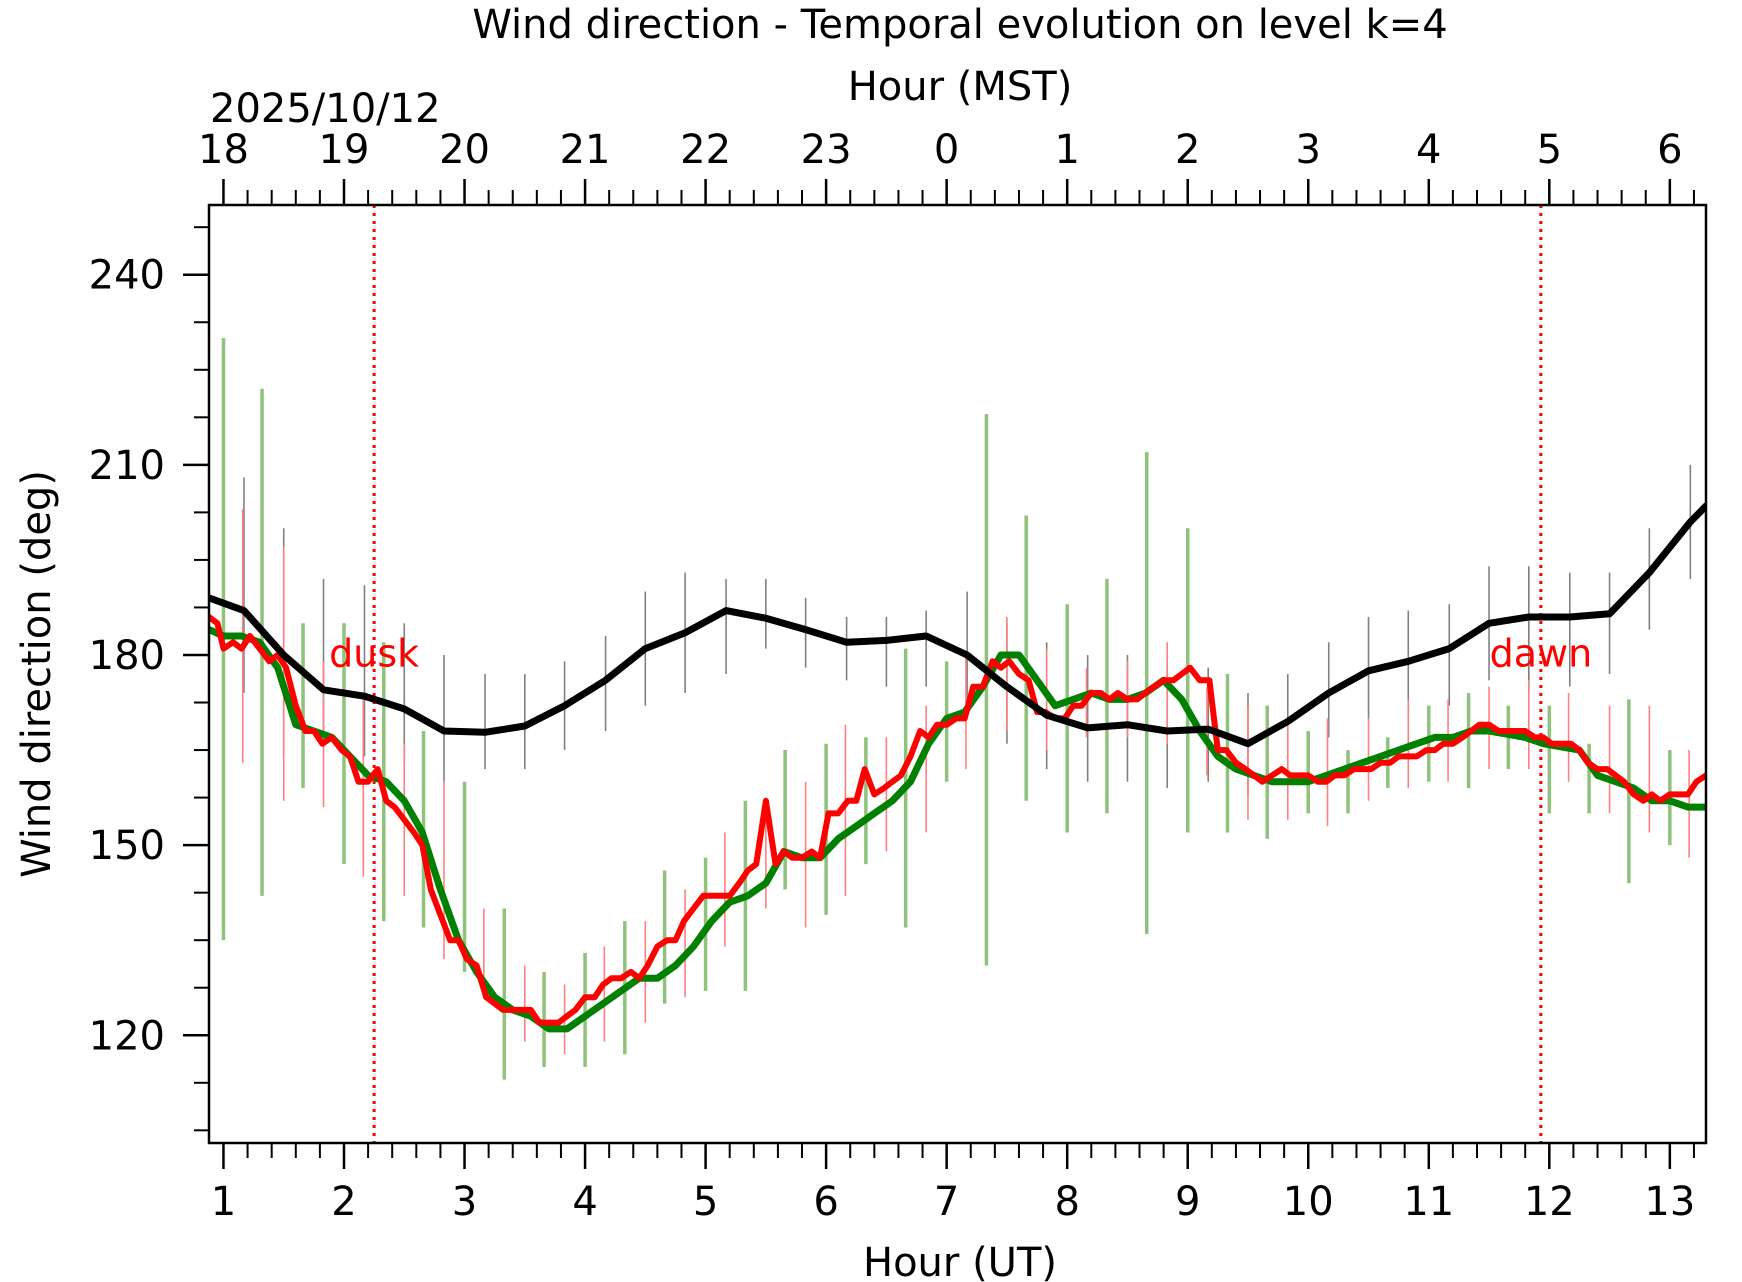 The height and width of the screenshot is (1282, 1742). What do you see at coordinates (946, 1202) in the screenshot?
I see `x-tick-label: 7` at bounding box center [946, 1202].